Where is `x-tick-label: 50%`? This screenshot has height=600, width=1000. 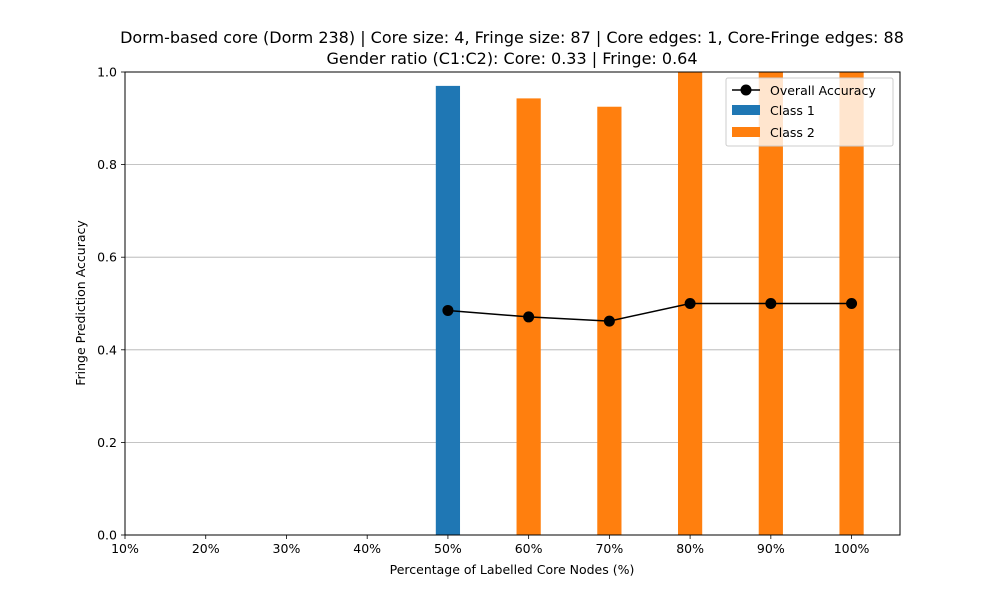
x-tick-label: 50% is located at coordinates (448, 548).